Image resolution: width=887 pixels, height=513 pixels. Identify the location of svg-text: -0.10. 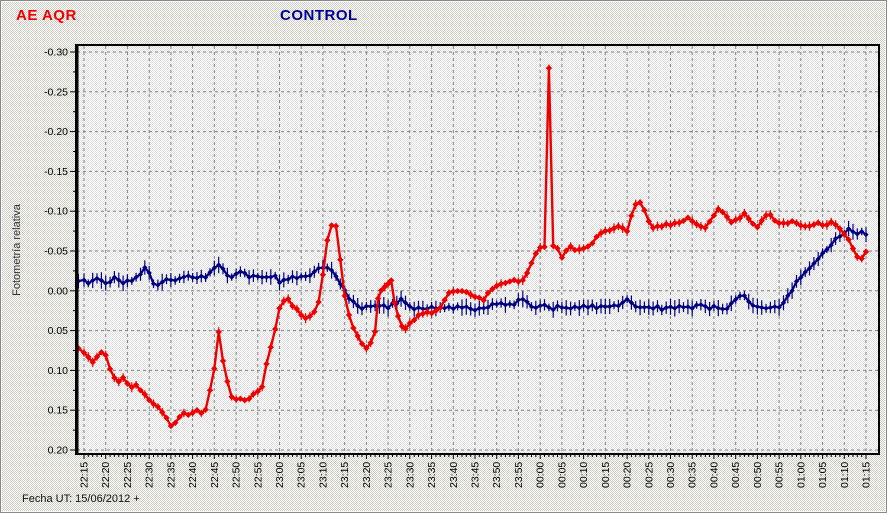
(56, 212).